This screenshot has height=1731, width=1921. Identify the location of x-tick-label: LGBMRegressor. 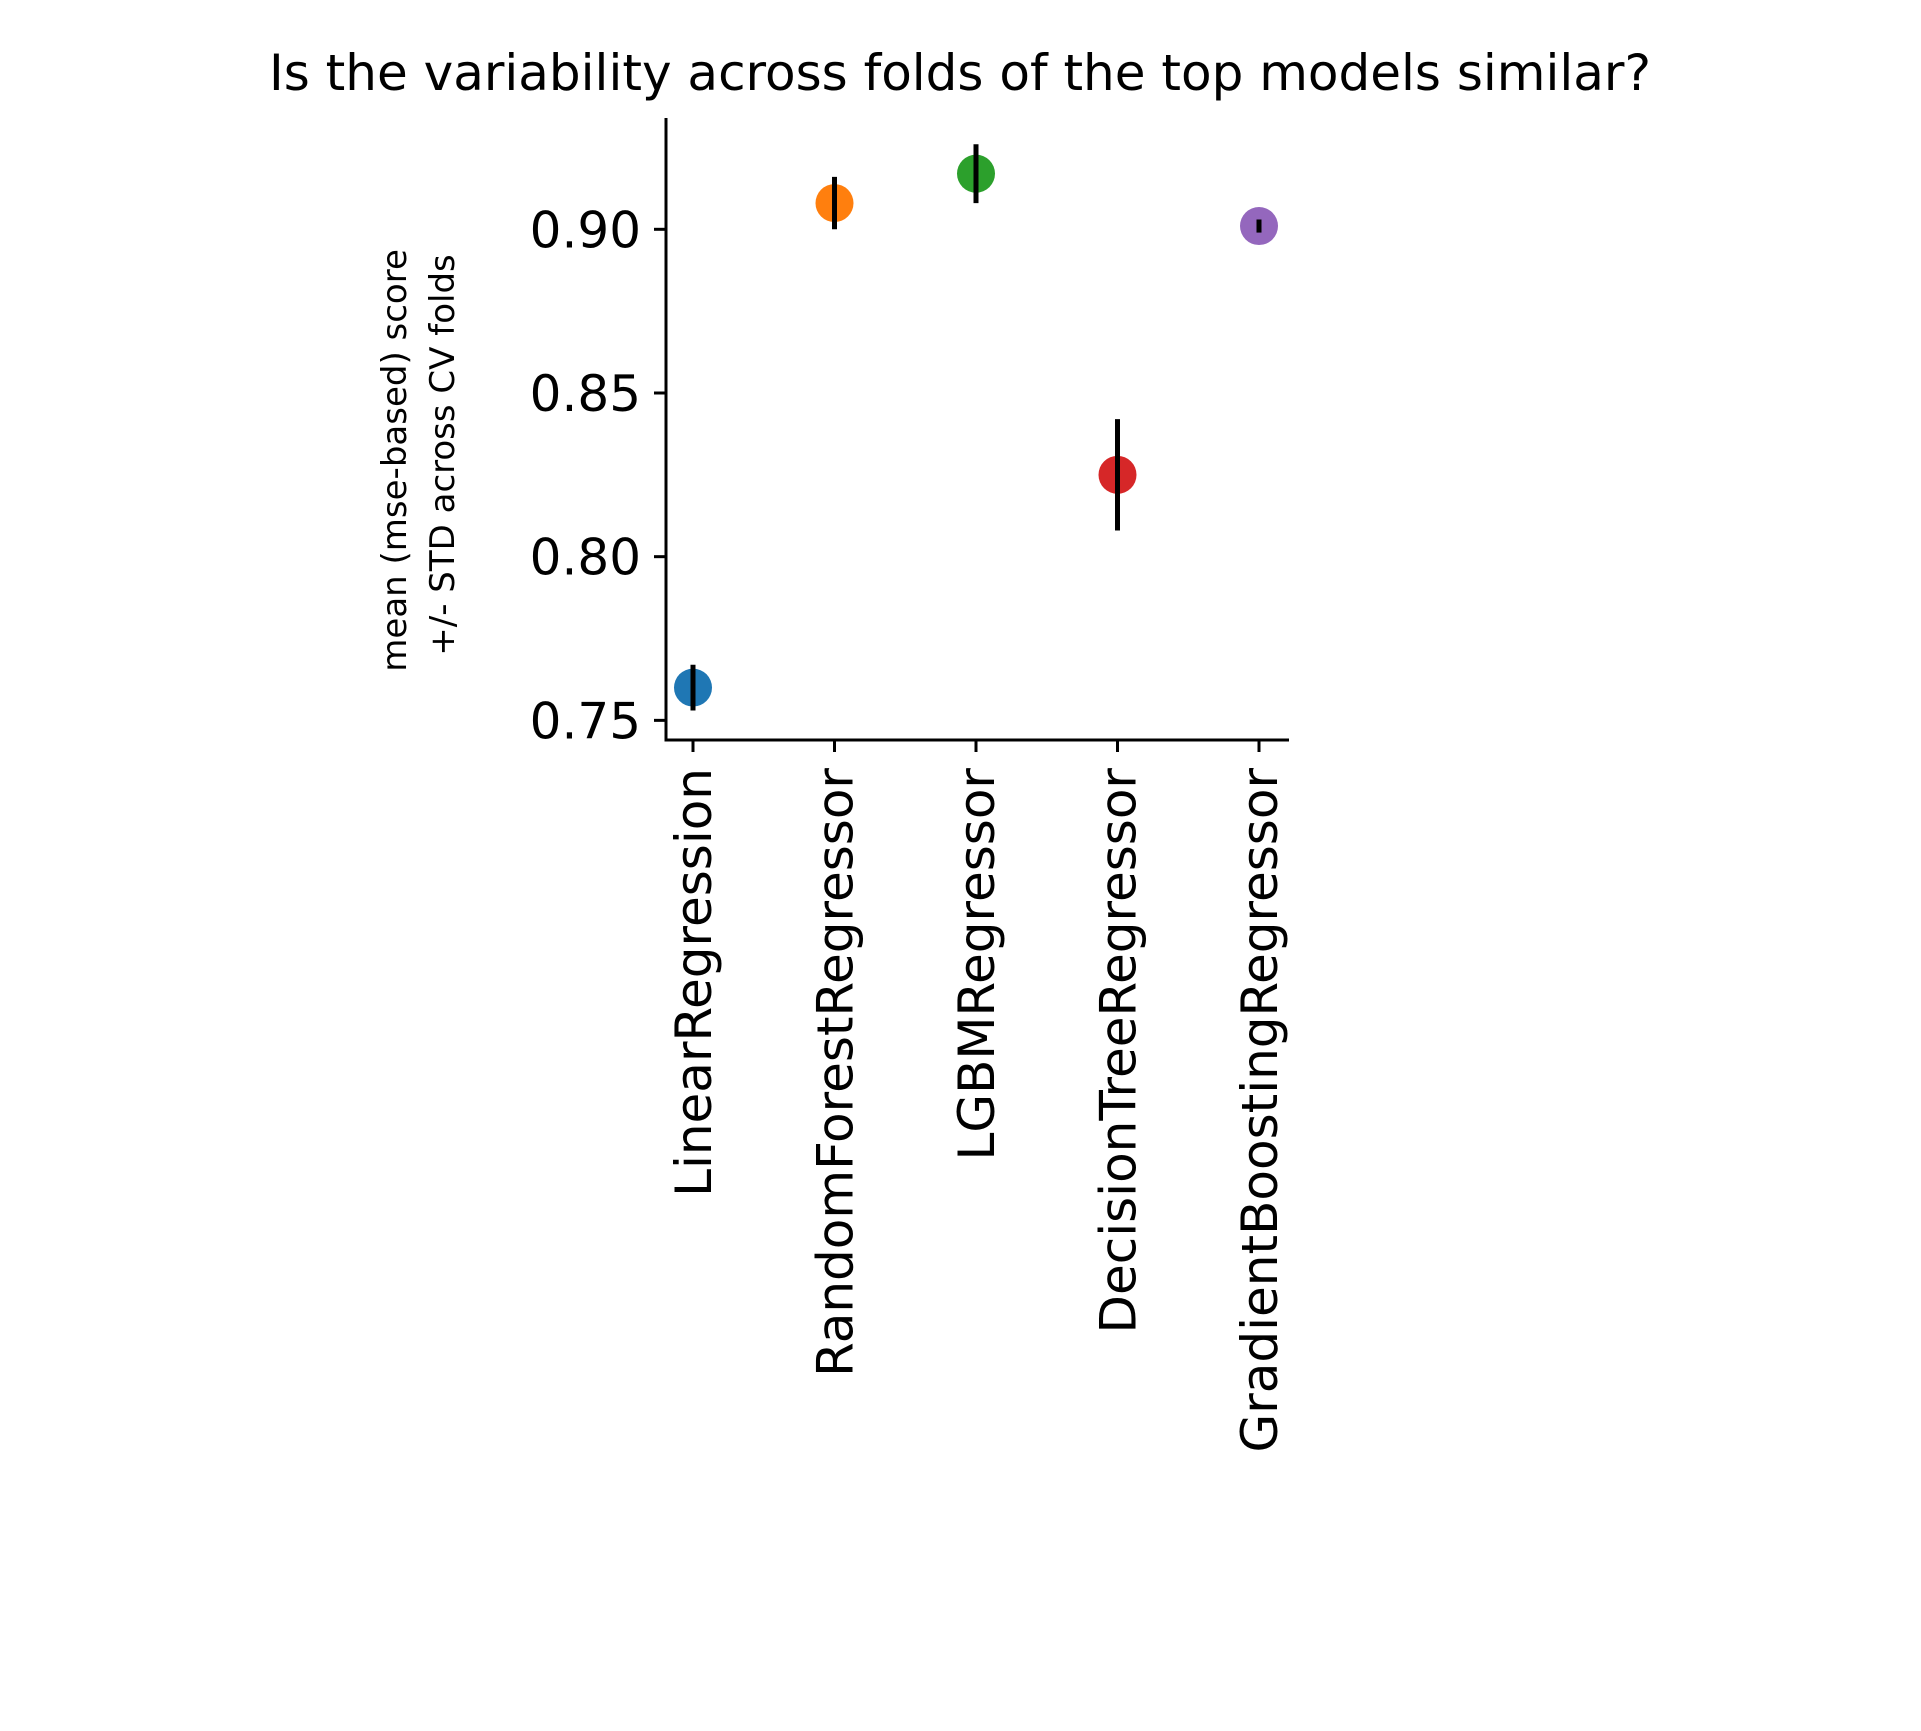
(977, 964).